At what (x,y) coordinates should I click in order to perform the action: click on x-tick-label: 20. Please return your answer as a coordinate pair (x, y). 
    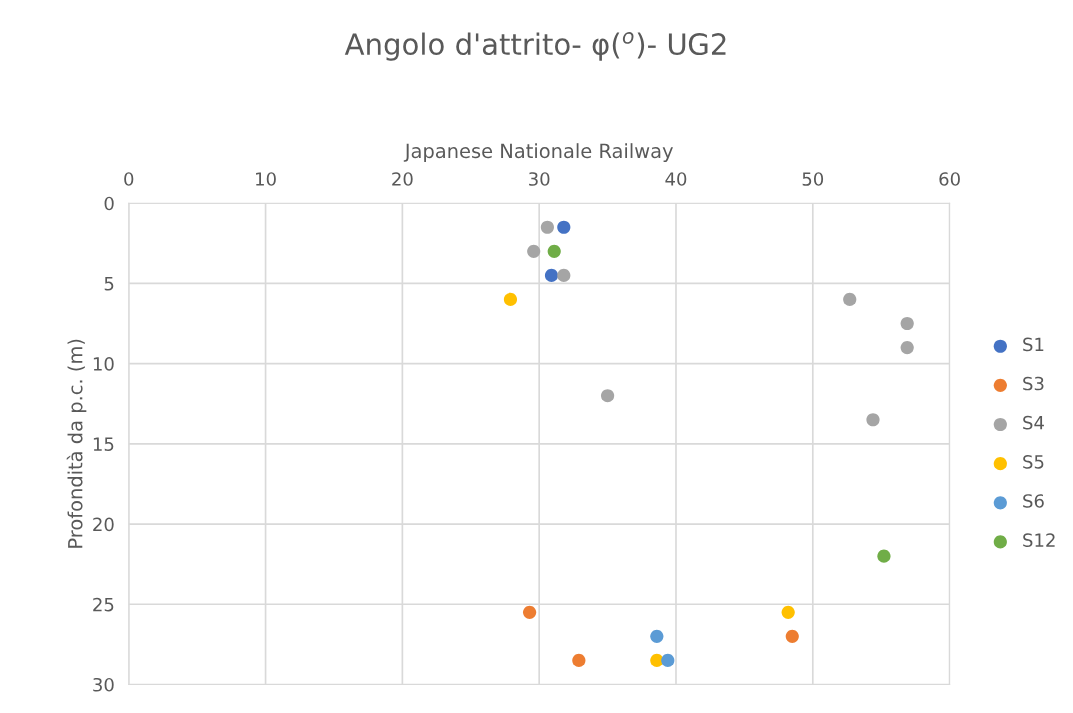
    Looking at the image, I should click on (402, 179).